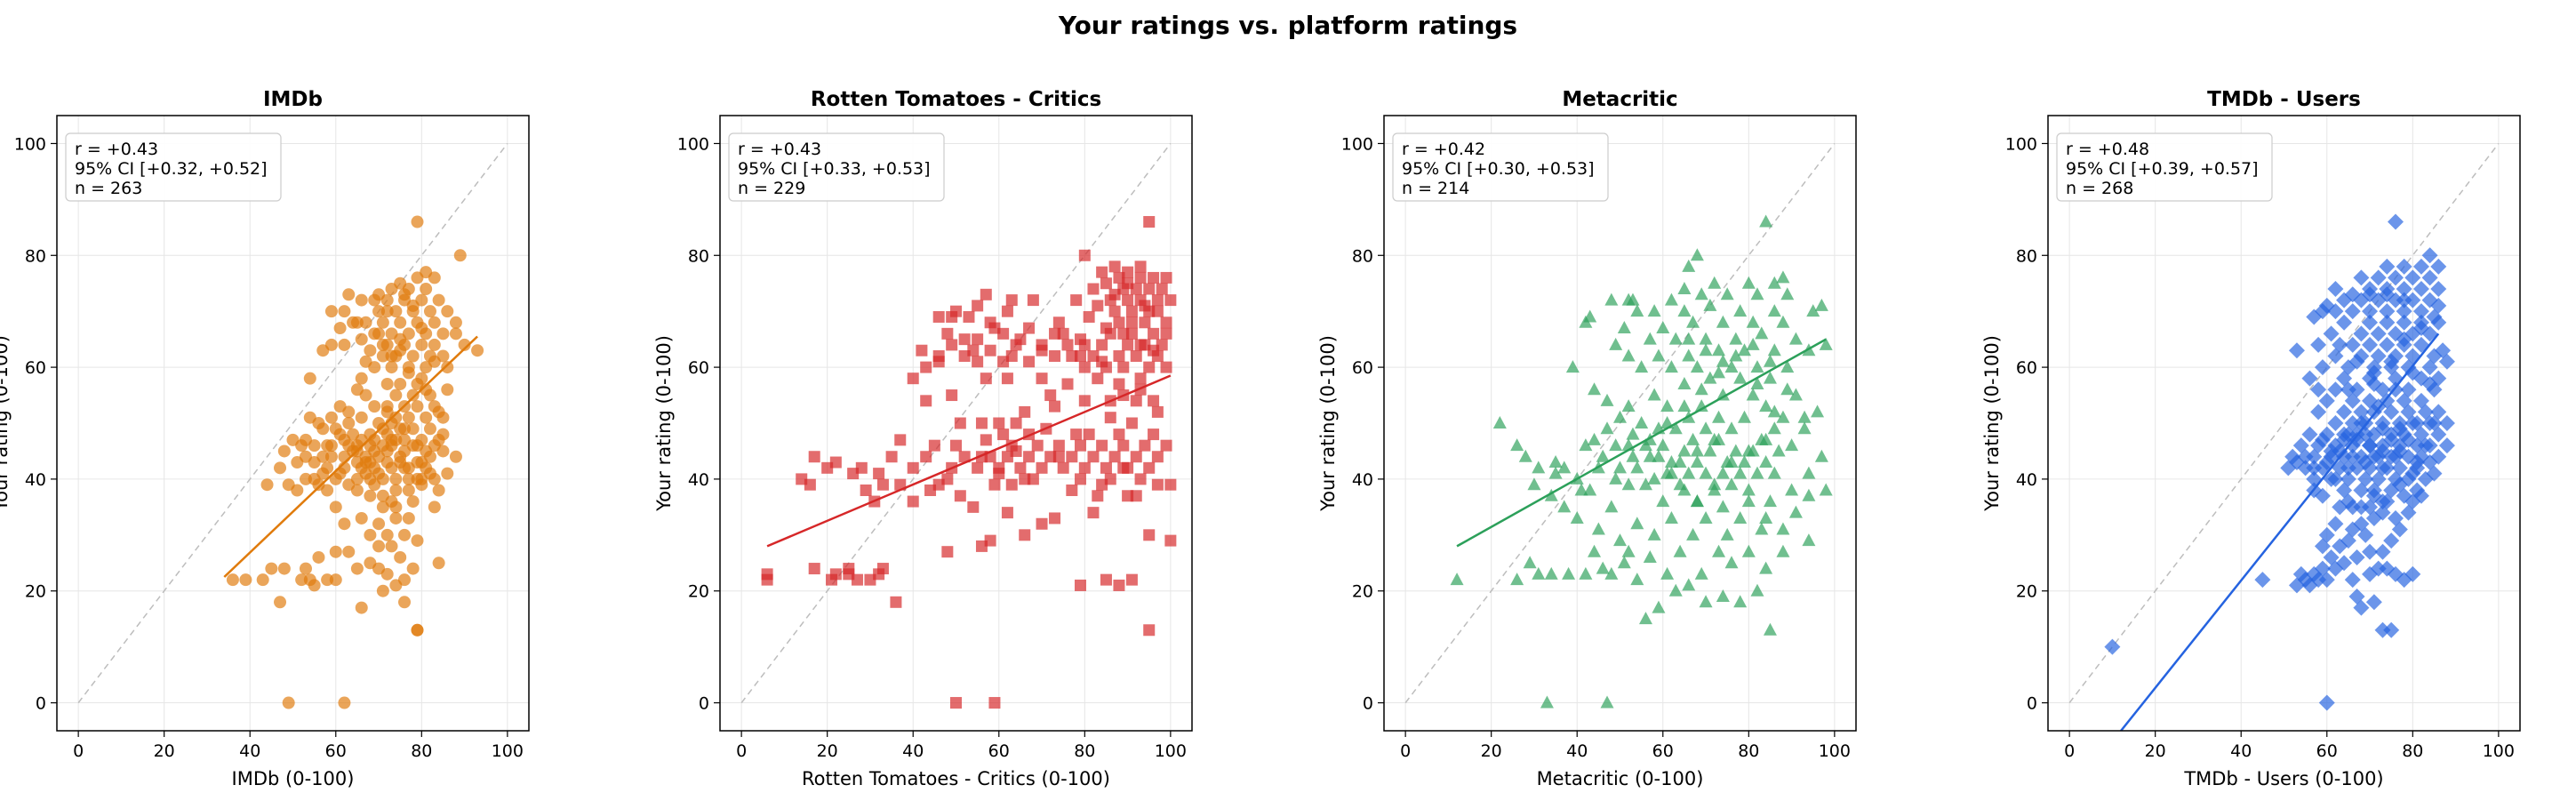  Describe the element at coordinates (2284, 423) in the screenshot. I see `identity-line` at that location.